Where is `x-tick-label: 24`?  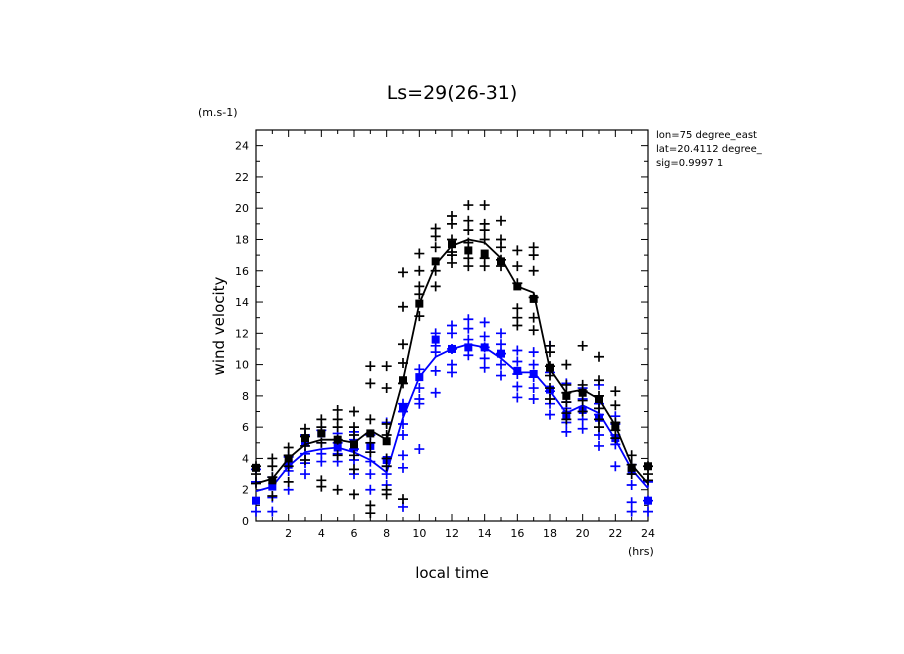
x-tick-label: 24 is located at coordinates (648, 533).